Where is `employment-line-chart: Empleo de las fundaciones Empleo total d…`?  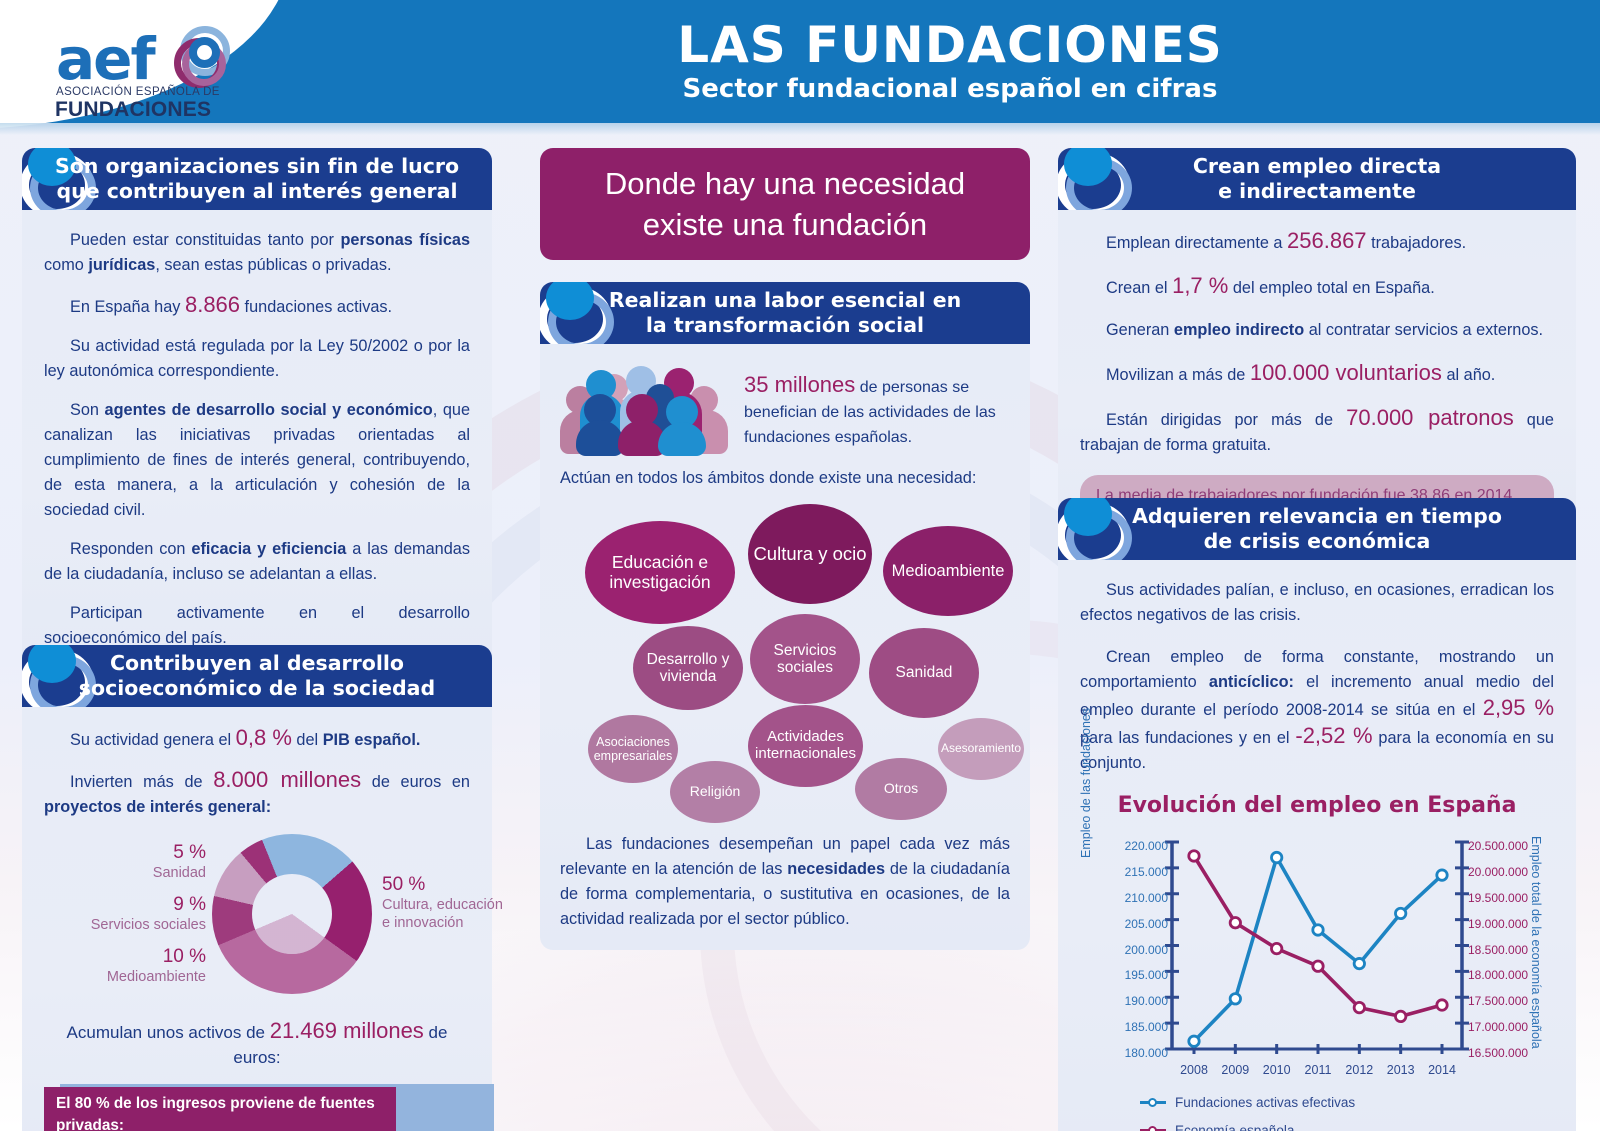 employment-line-chart: Empleo de las fundaciones Empleo total d… is located at coordinates (1316, 897).